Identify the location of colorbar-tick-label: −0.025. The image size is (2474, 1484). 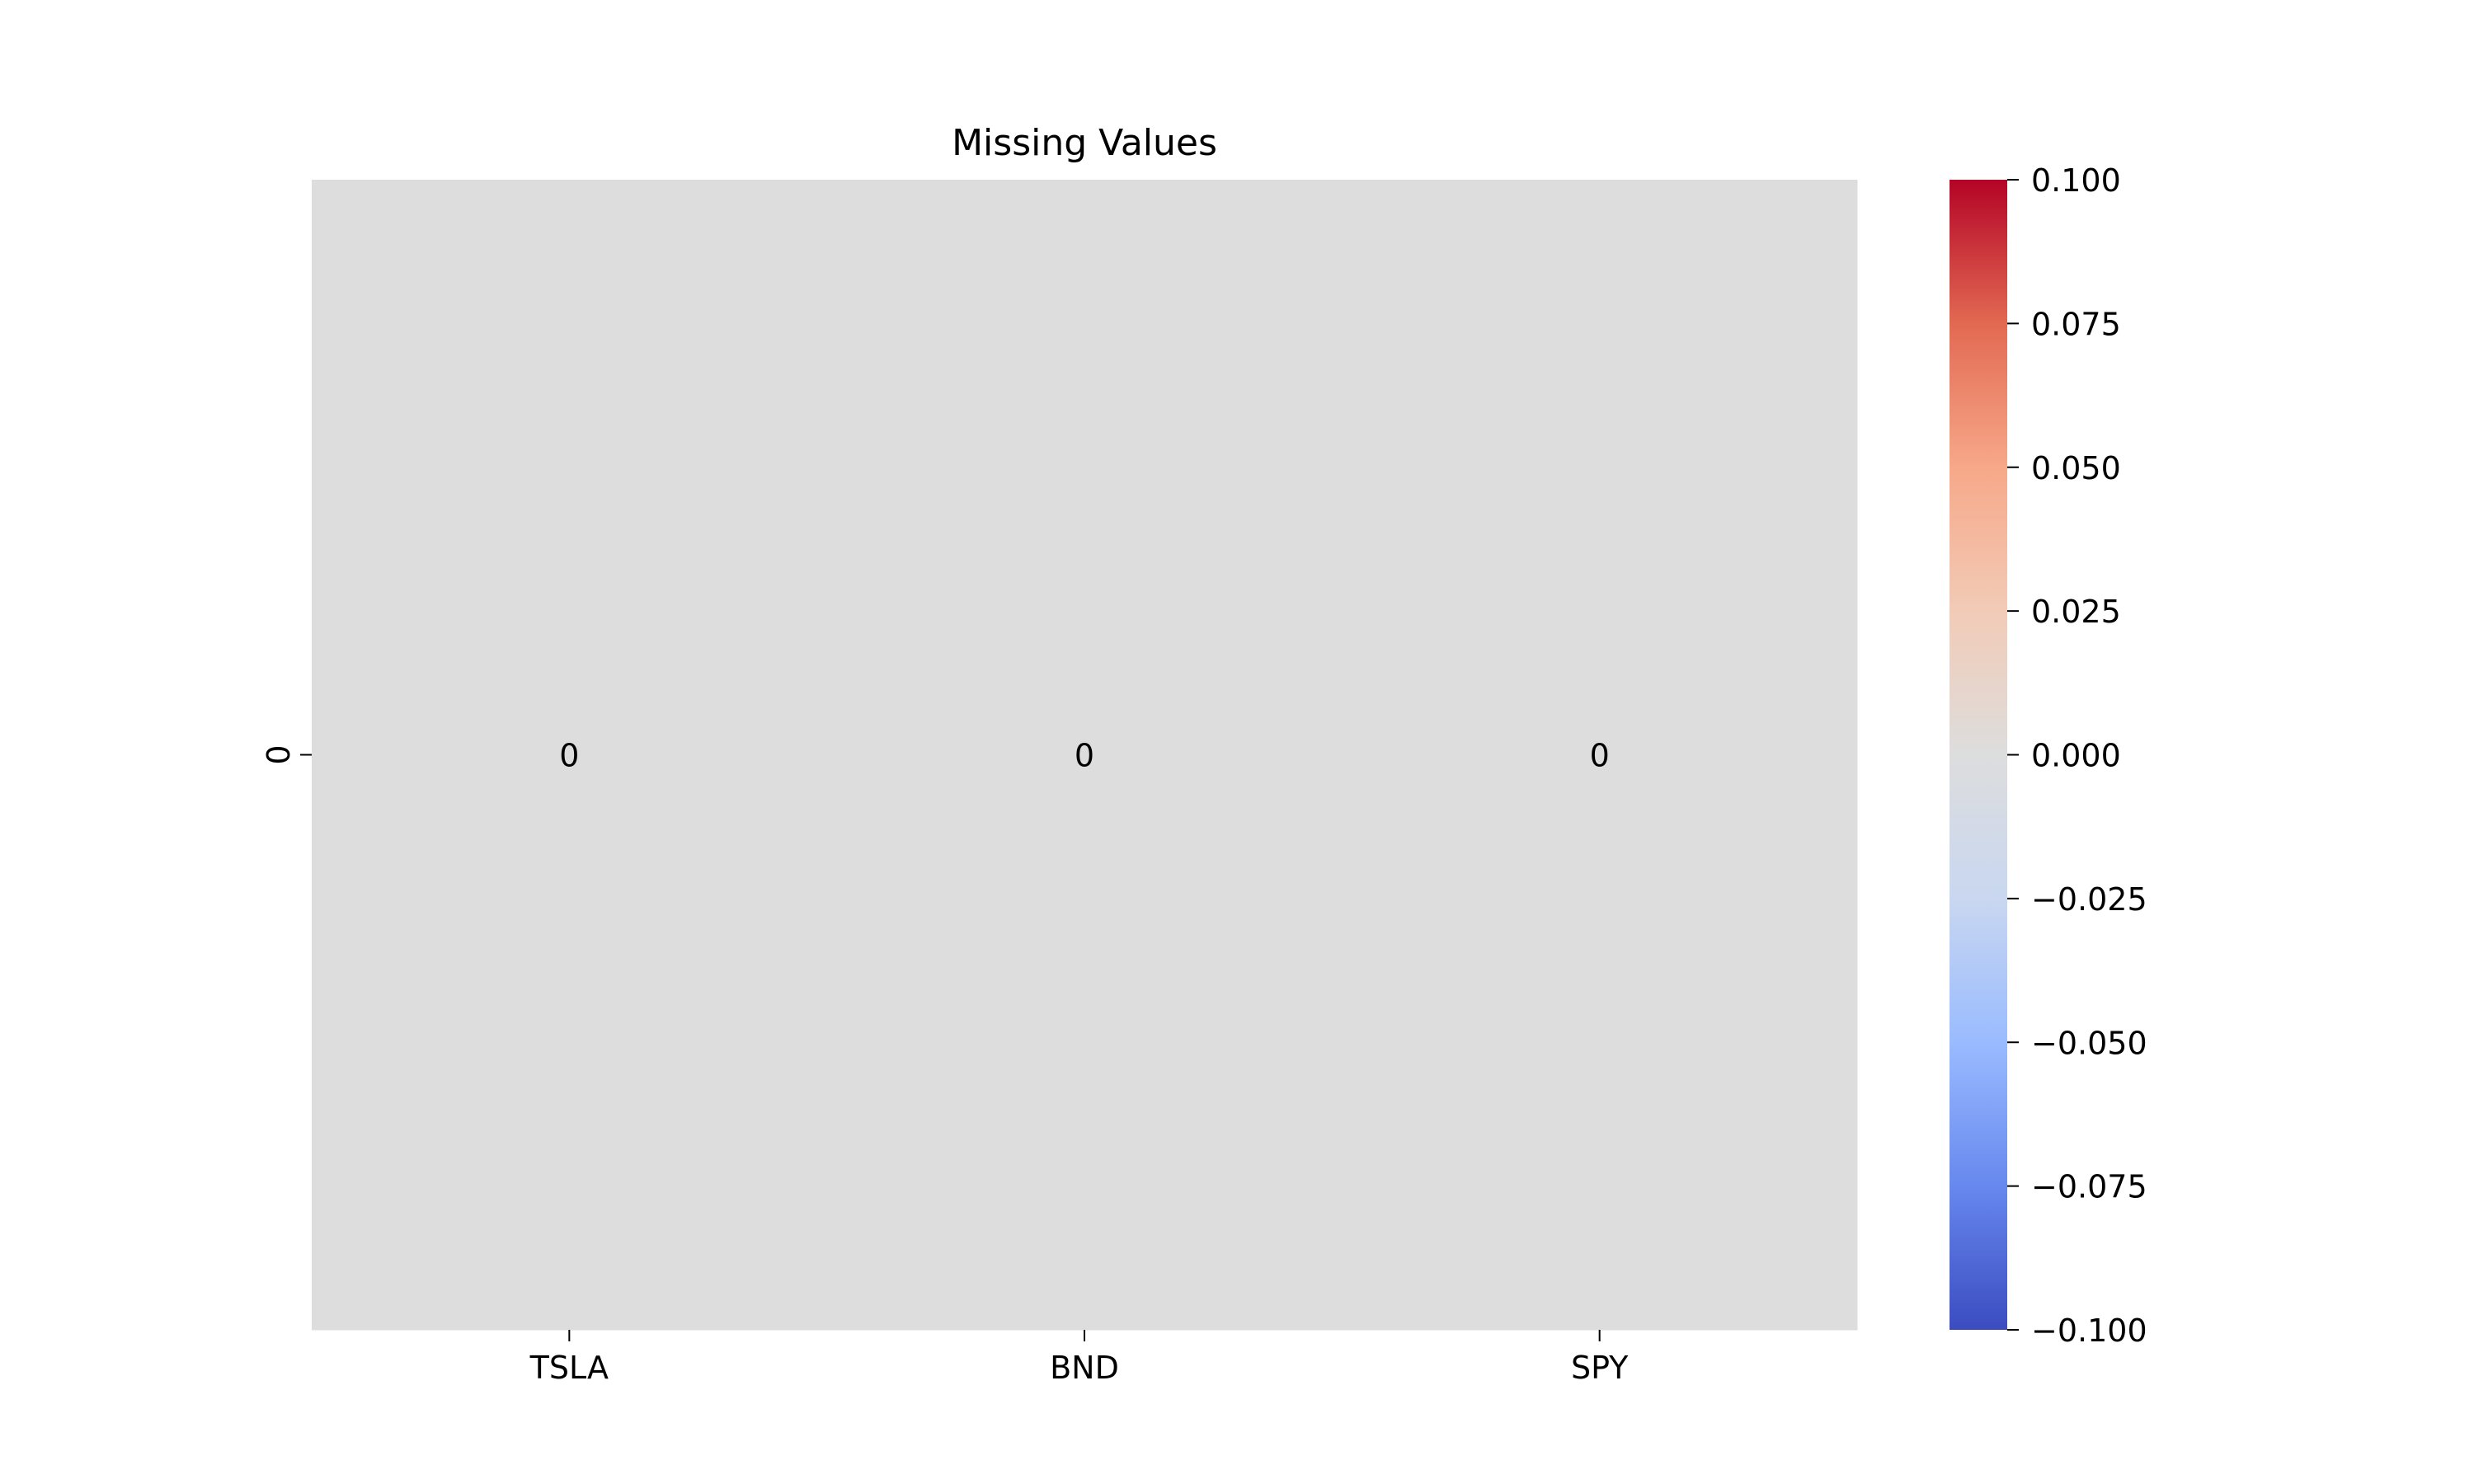
(2089, 899).